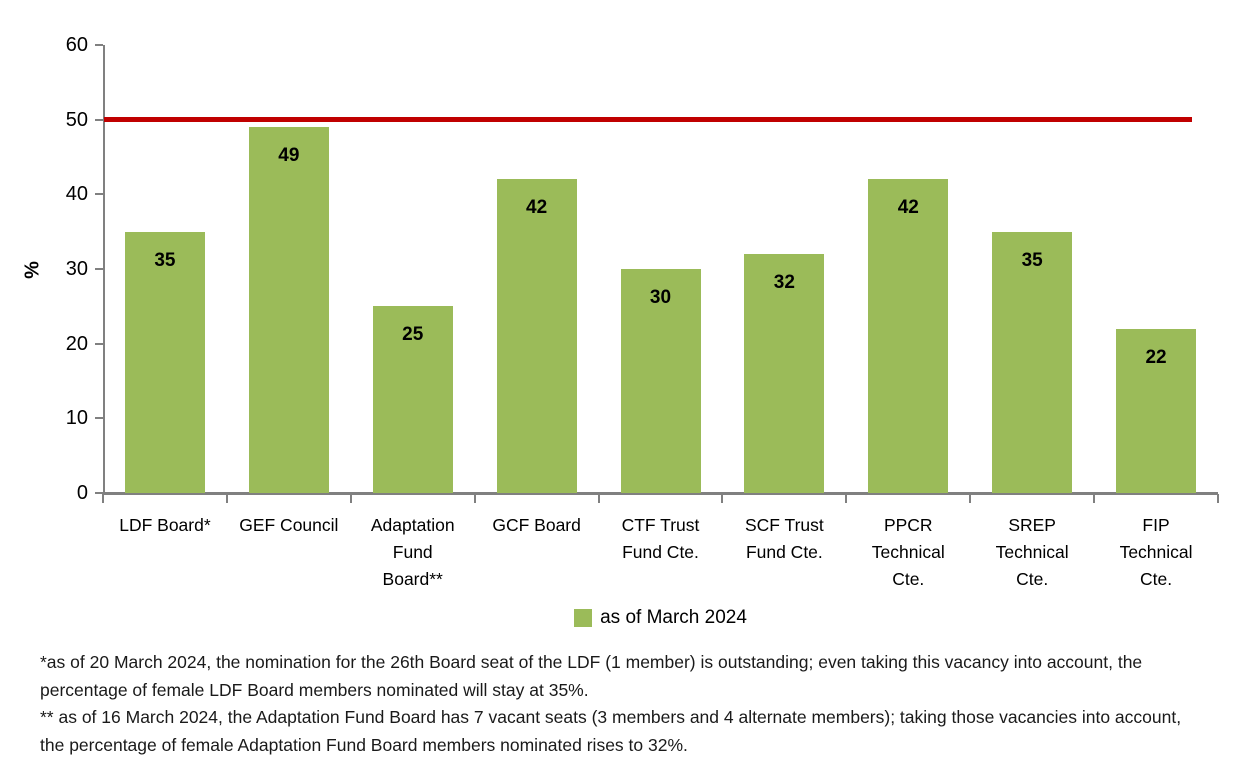 The width and height of the screenshot is (1244, 768). What do you see at coordinates (583, 618) in the screenshot?
I see `legend-swatch` at bounding box center [583, 618].